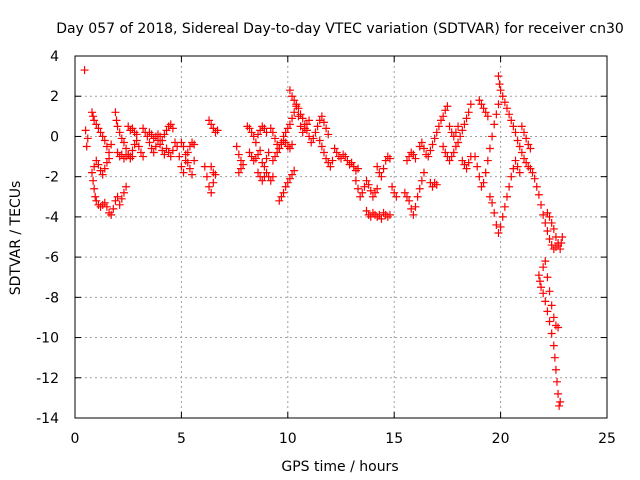 The width and height of the screenshot is (640, 480). Describe the element at coordinates (288, 439) in the screenshot. I see `x-tick-label: 10` at that location.